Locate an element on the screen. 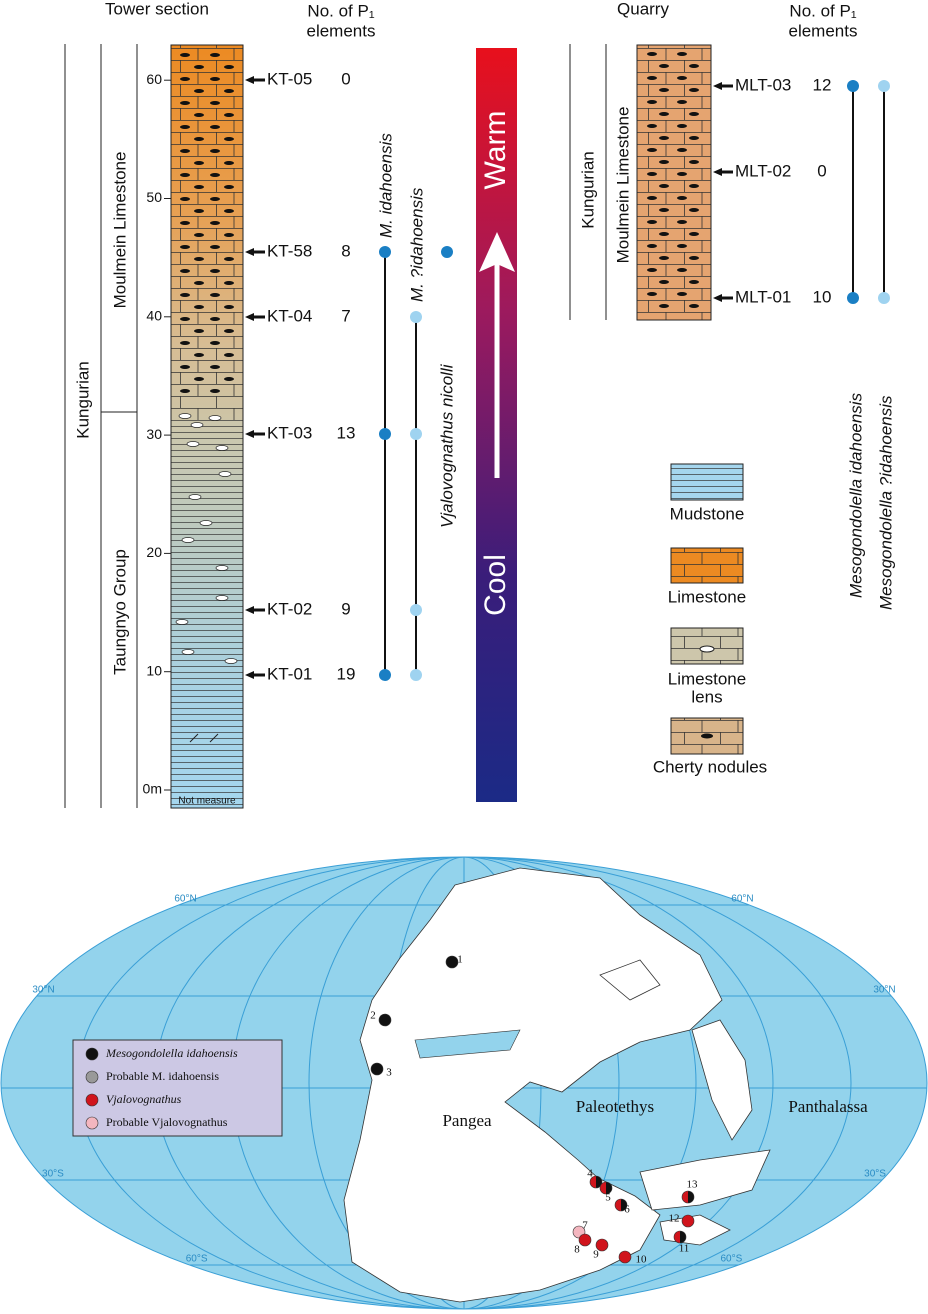 The width and height of the screenshot is (928, 1314). sample-count: 13 is located at coordinates (346, 432).